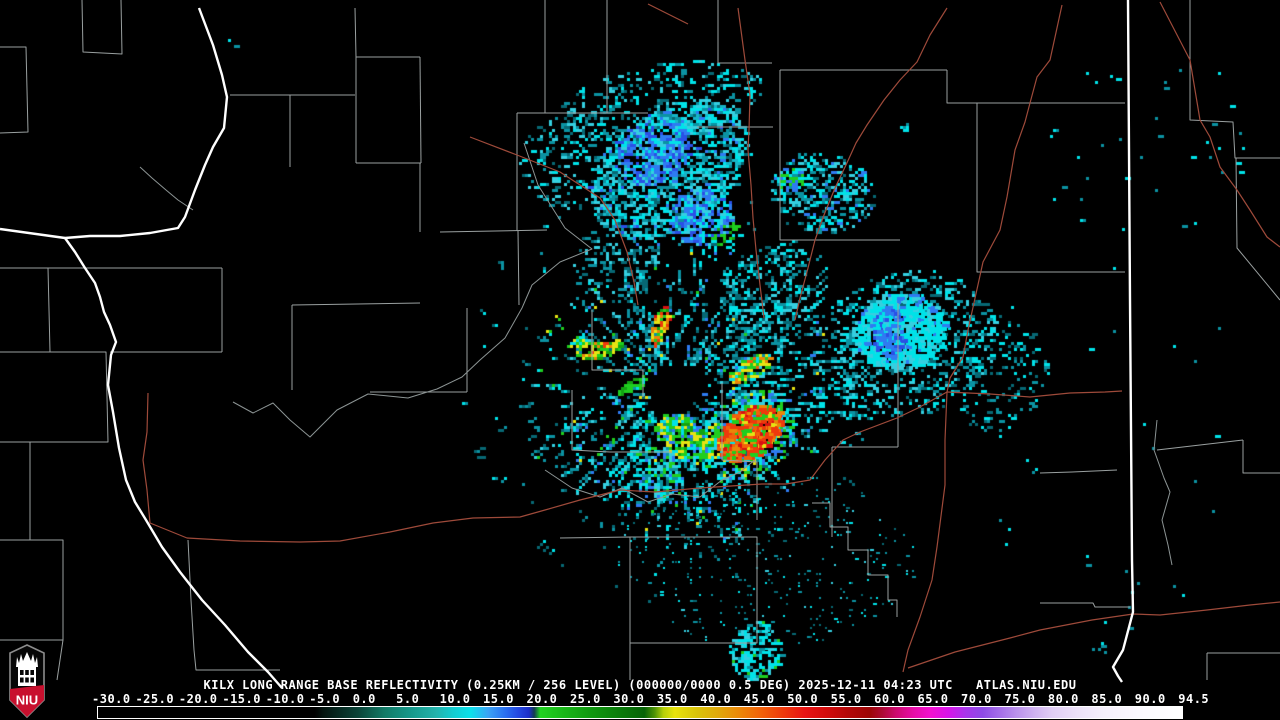 Image resolution: width=1280 pixels, height=720 pixels. Describe the element at coordinates (498, 699) in the screenshot. I see `colorbar-tick: 15.0` at that location.